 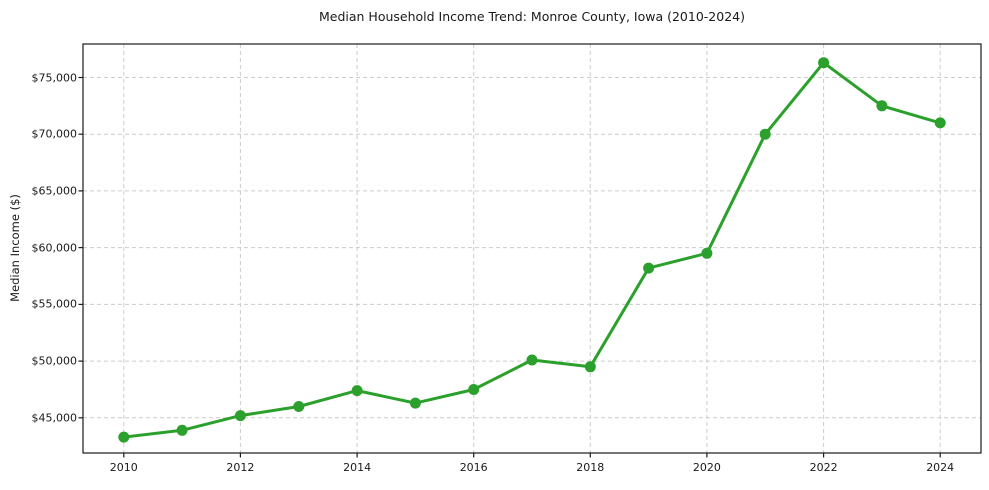 I want to click on data-point-2021, so click(x=765, y=134).